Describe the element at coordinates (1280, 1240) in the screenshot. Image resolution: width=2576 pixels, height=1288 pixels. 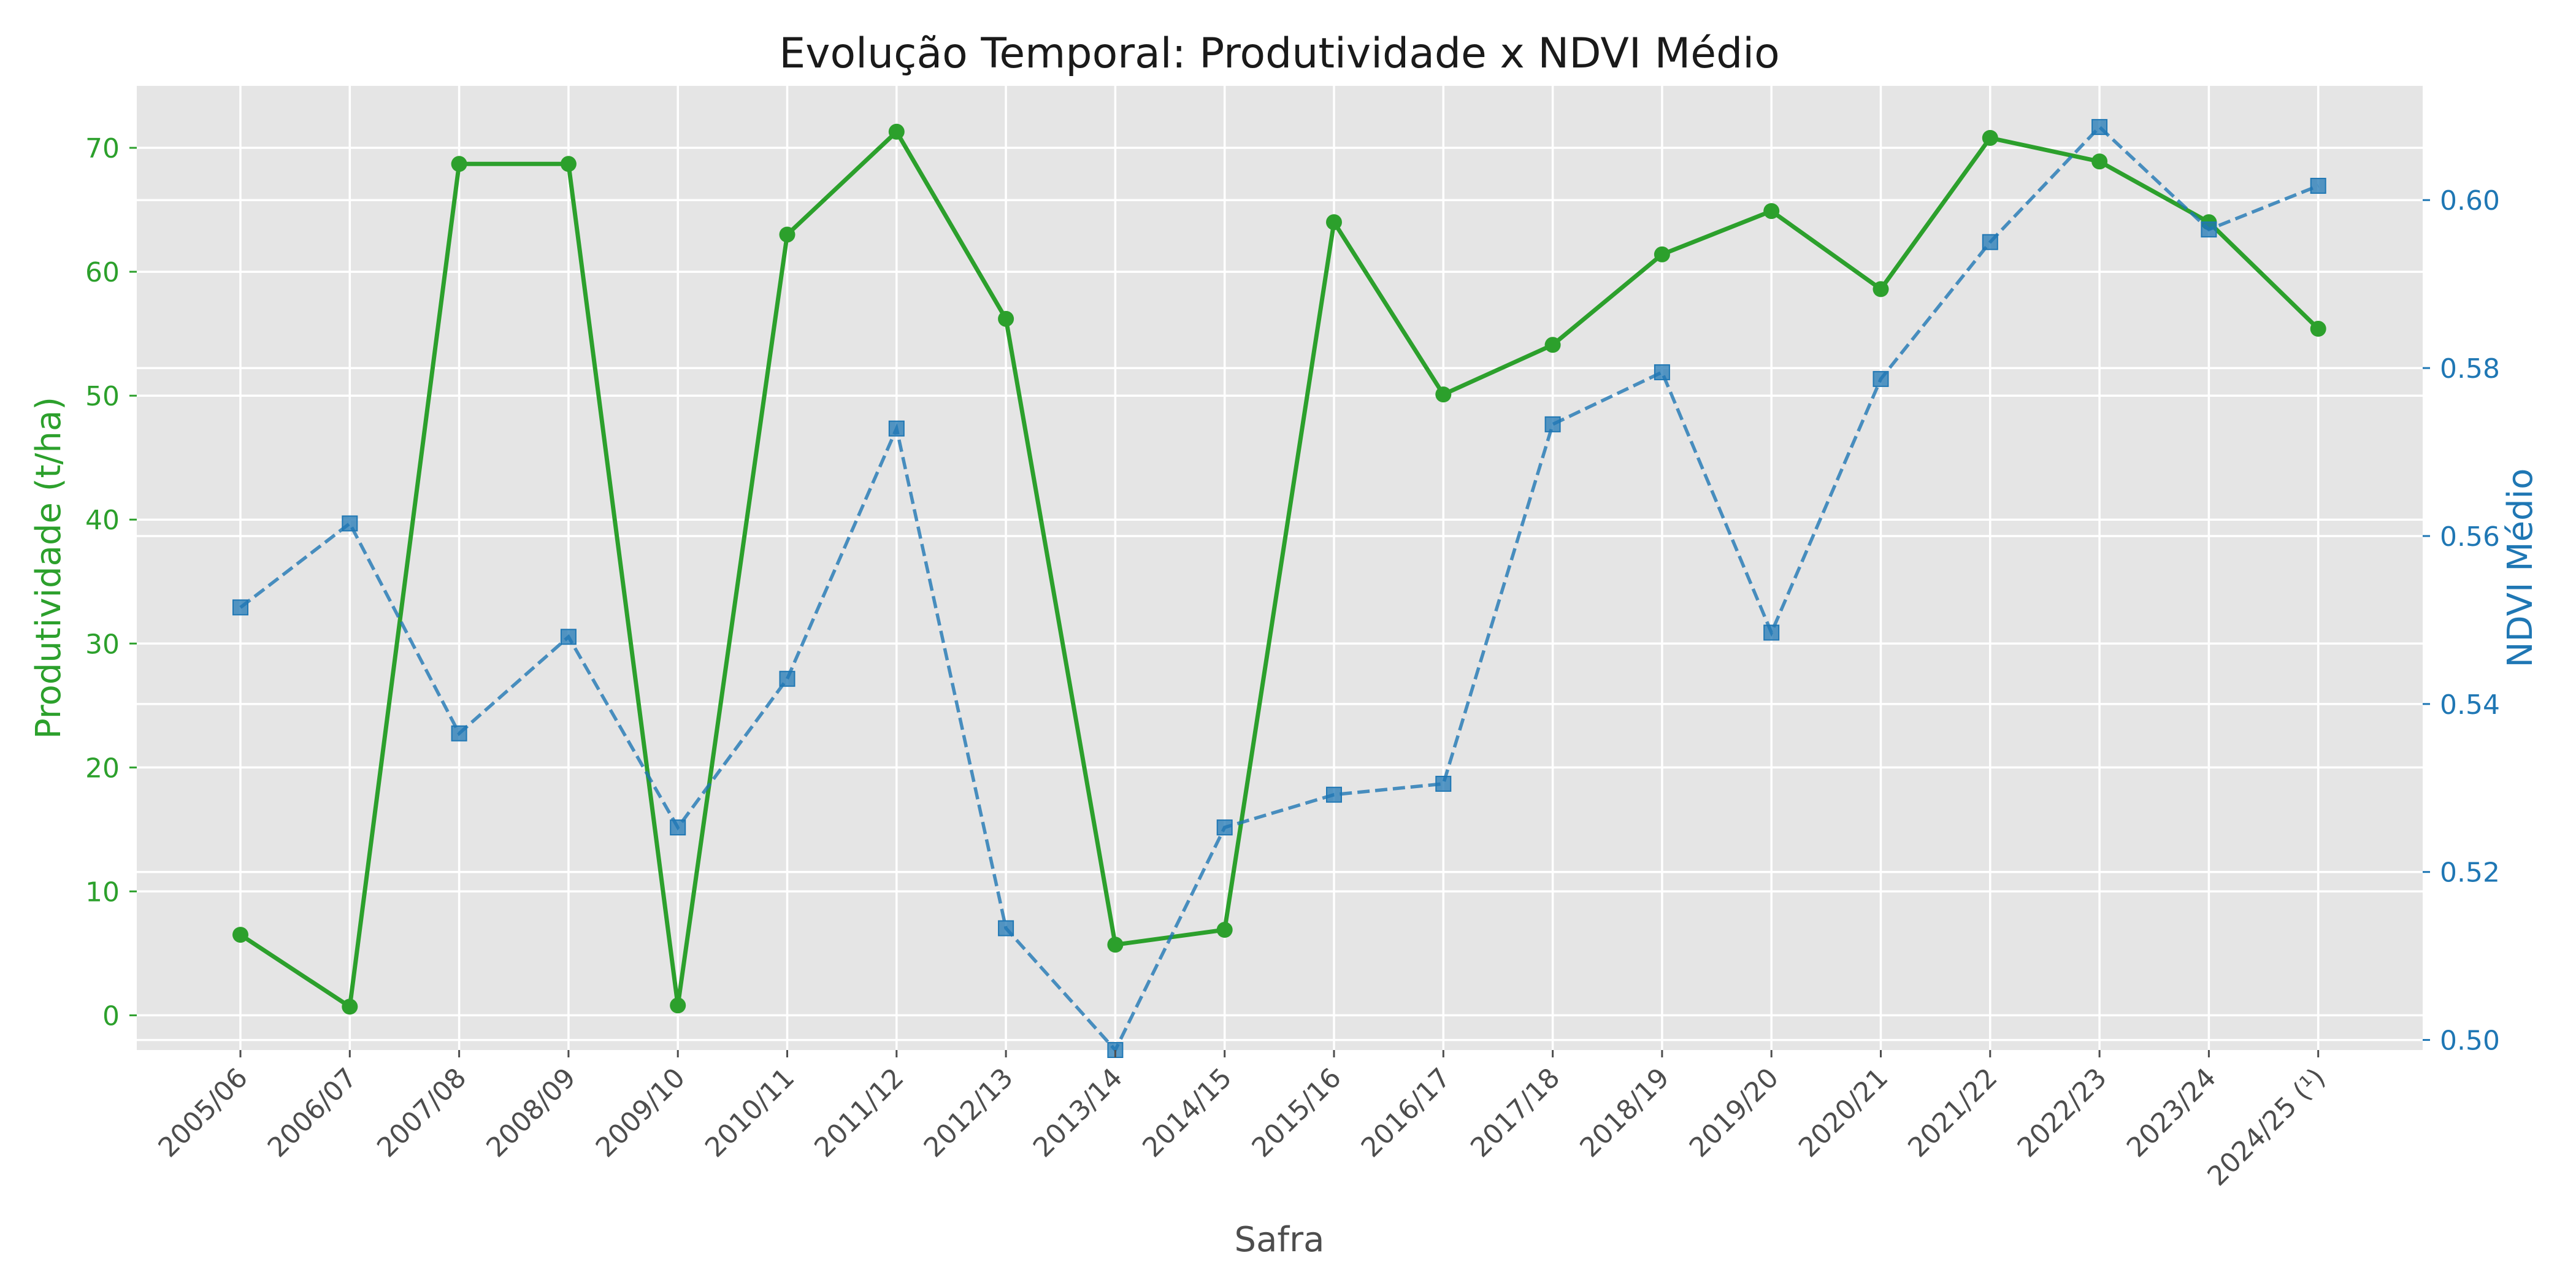
I see `x-axis-title: Safra` at that location.